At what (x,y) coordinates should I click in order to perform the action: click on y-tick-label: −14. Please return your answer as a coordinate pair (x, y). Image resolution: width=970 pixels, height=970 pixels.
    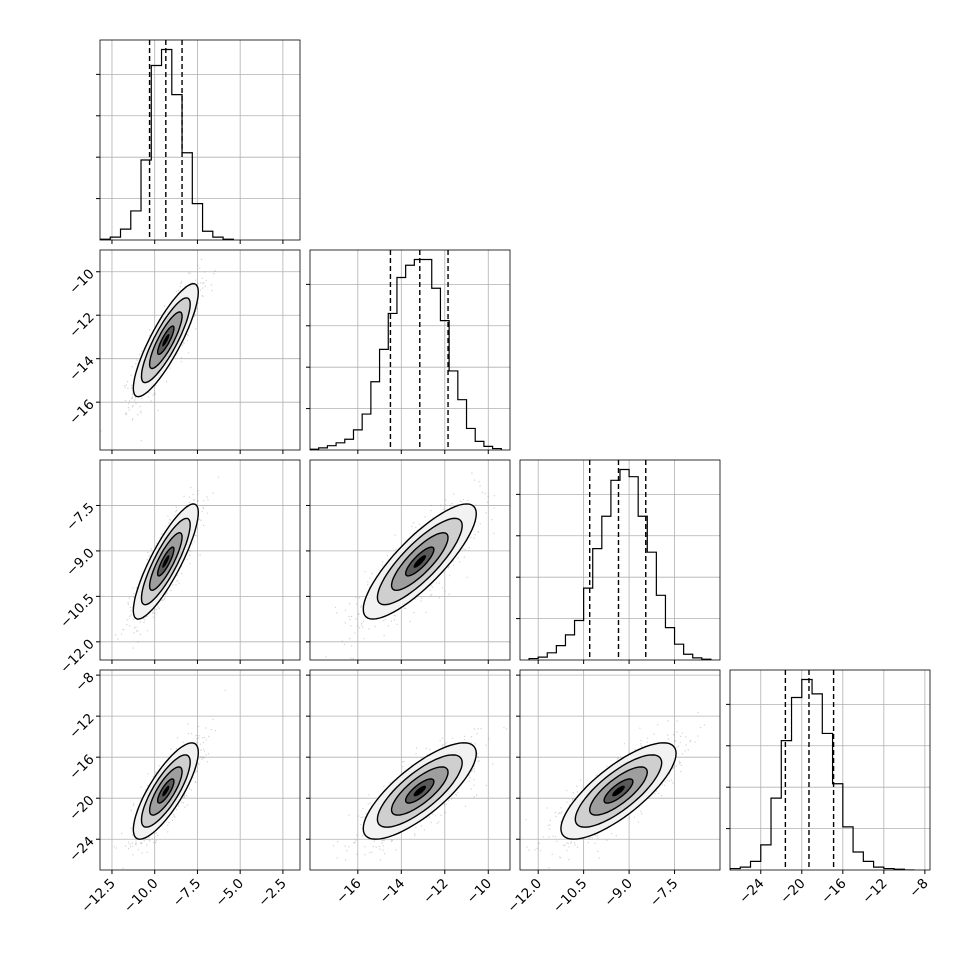
    Looking at the image, I should click on (81, 368).